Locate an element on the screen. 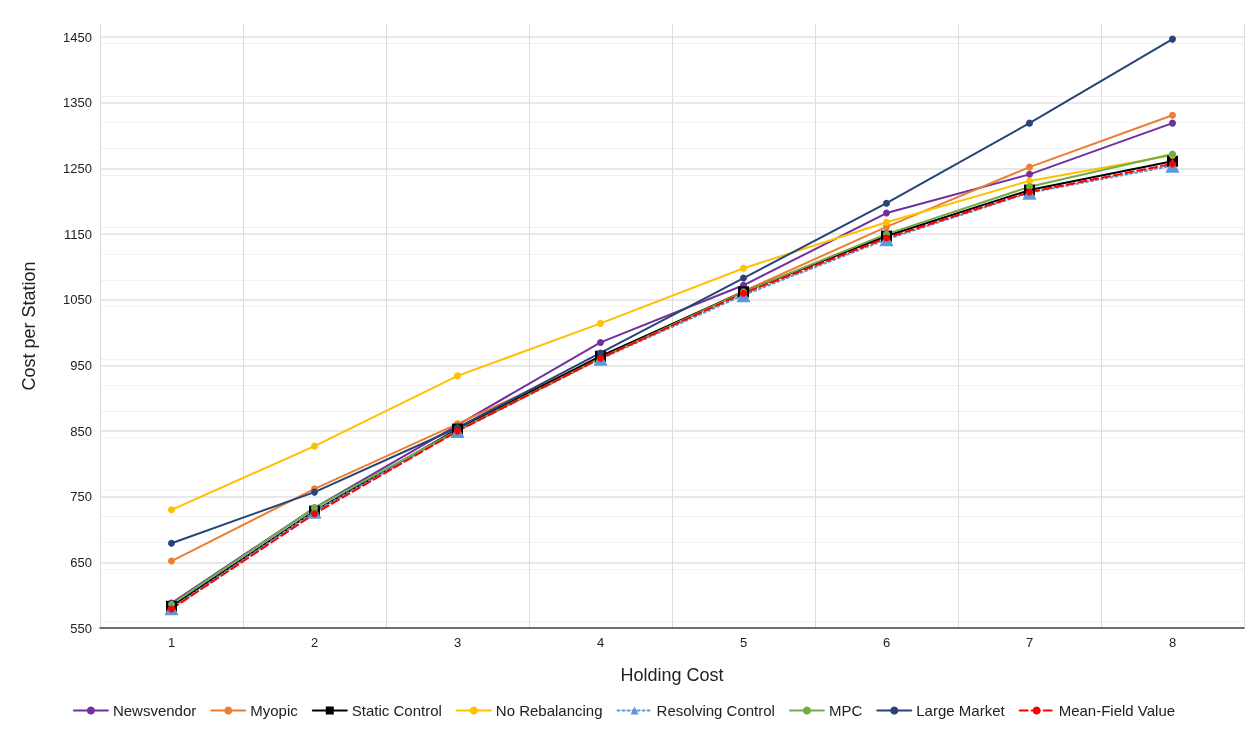 The height and width of the screenshot is (731, 1248). legend-label: Static Control is located at coordinates (396, 710).